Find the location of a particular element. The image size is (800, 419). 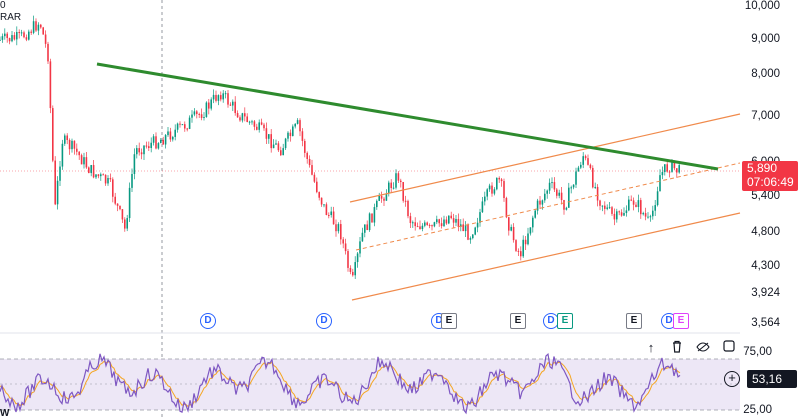

current-price: 5,890 is located at coordinates (762, 168).